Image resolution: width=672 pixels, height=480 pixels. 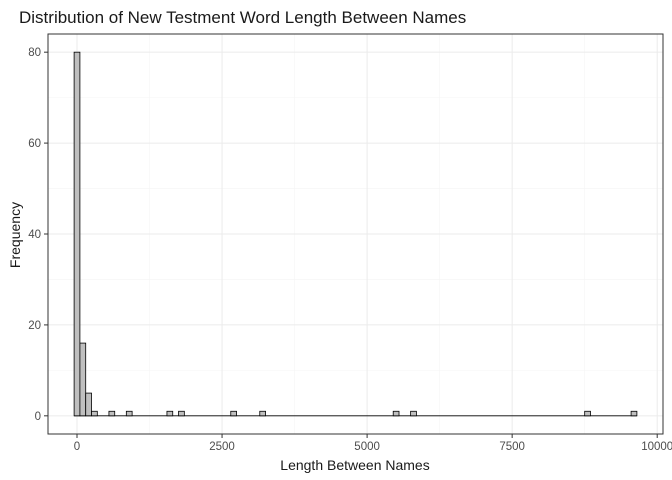 I want to click on x-axis-title: Length Between Names, so click(x=354, y=465).